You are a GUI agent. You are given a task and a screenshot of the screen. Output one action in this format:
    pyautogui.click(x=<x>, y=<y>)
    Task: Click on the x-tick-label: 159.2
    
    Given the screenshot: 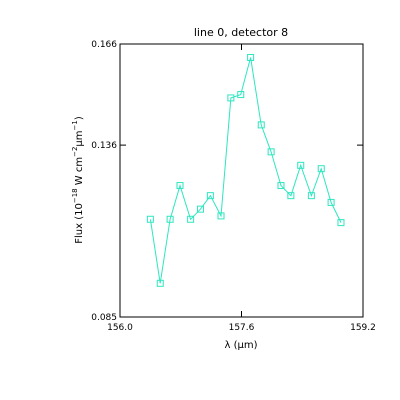 What is the action you would take?
    pyautogui.click(x=363, y=328)
    